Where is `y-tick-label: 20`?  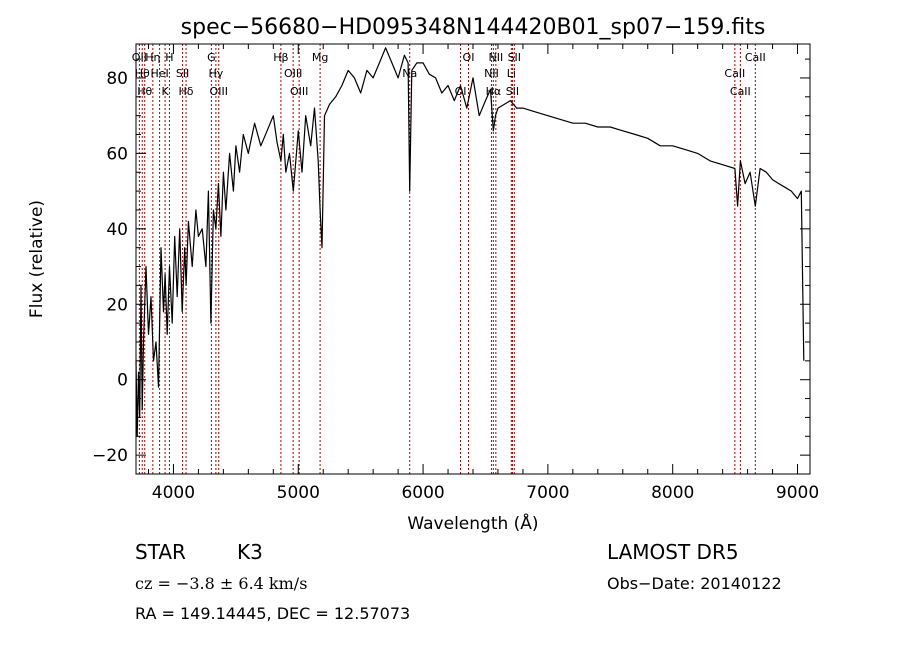
y-tick-label: 20 is located at coordinates (117, 305).